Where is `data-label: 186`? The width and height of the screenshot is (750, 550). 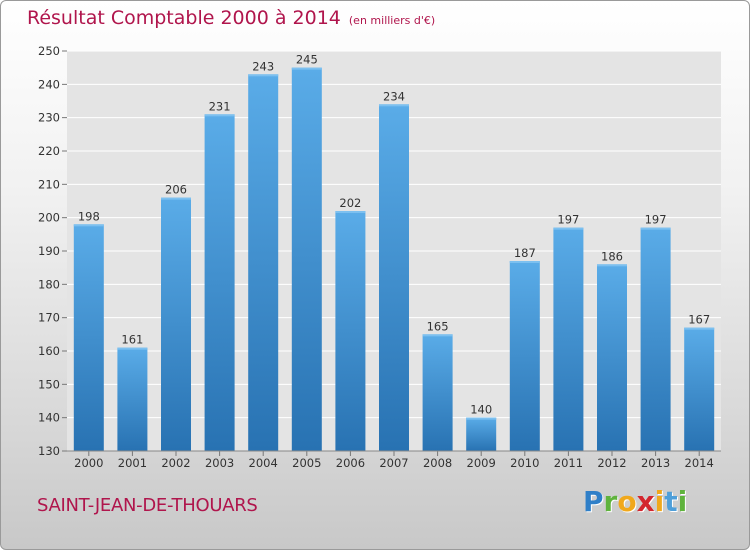
data-label: 186 is located at coordinates (612, 256).